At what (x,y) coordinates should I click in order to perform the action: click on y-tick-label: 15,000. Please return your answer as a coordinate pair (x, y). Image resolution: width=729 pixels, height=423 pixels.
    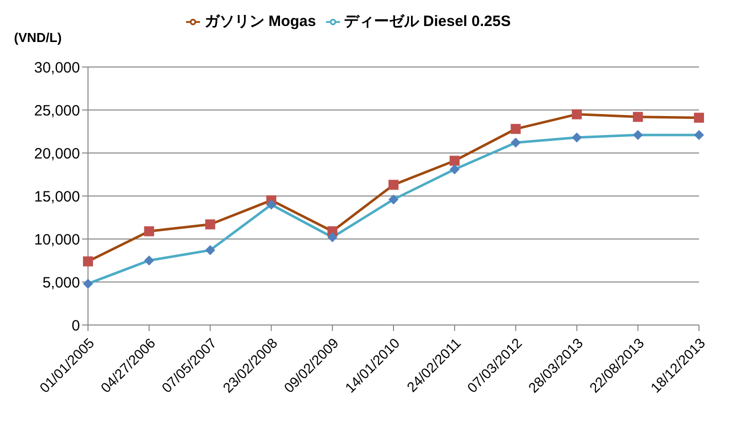
    Looking at the image, I should click on (57, 197).